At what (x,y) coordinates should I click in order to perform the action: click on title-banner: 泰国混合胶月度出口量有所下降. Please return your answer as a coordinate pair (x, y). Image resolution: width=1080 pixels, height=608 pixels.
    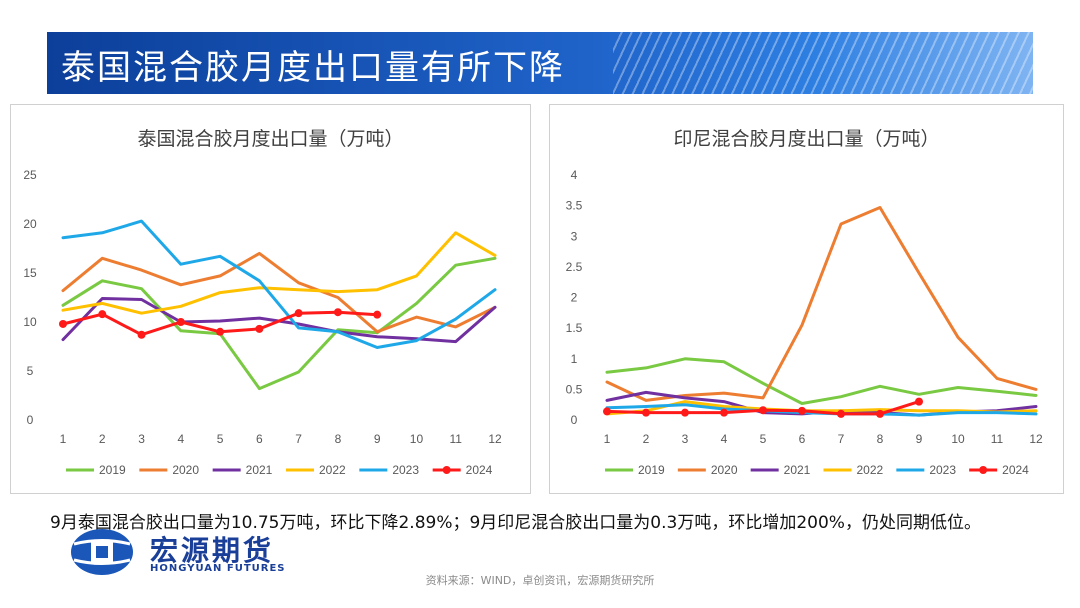
    Looking at the image, I should click on (540, 63).